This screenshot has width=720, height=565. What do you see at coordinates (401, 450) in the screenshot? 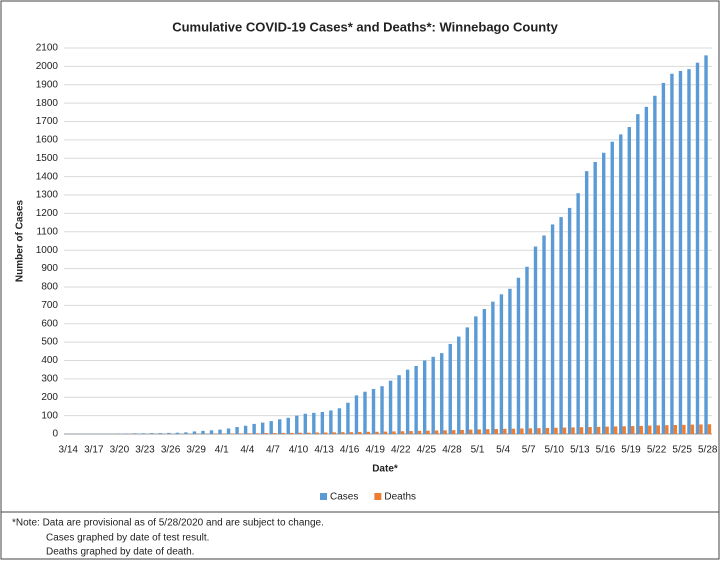
I see `x-tick-label: 4/22` at bounding box center [401, 450].